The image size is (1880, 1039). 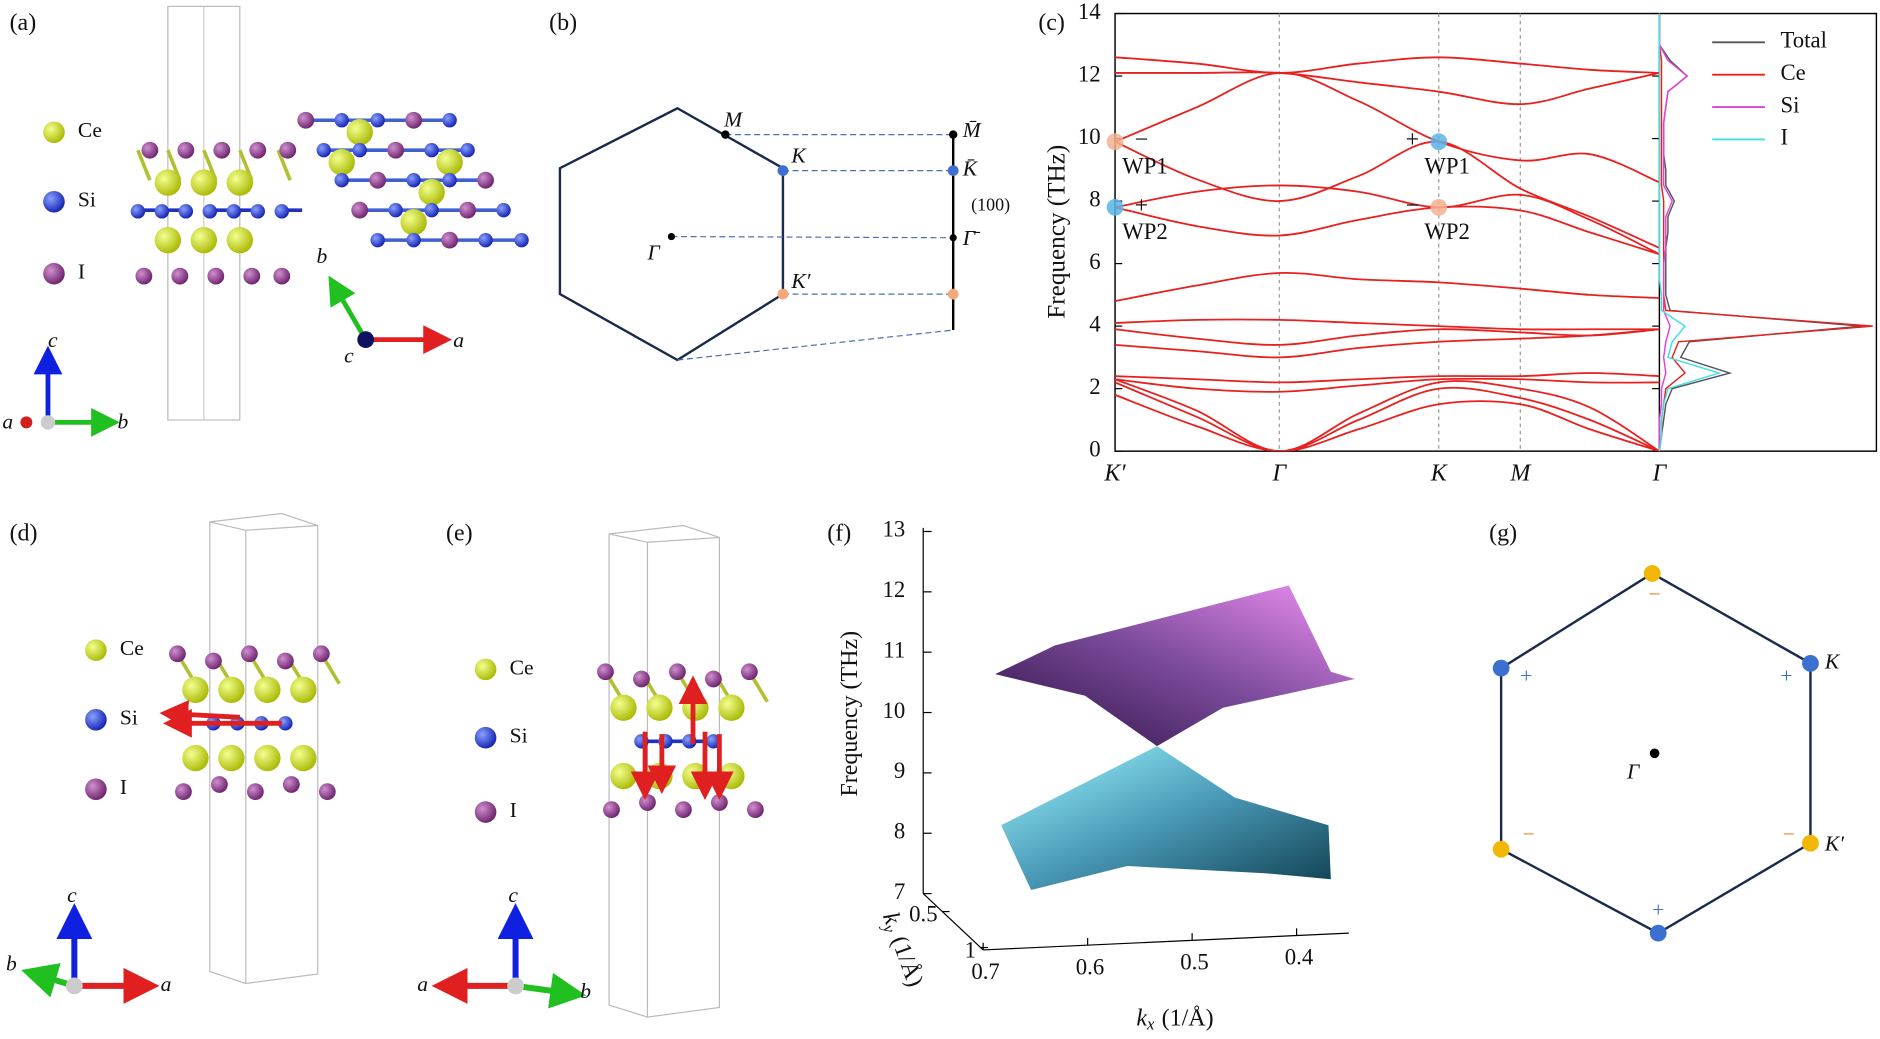 What do you see at coordinates (522, 667) in the screenshot?
I see `legend-label: Ce` at bounding box center [522, 667].